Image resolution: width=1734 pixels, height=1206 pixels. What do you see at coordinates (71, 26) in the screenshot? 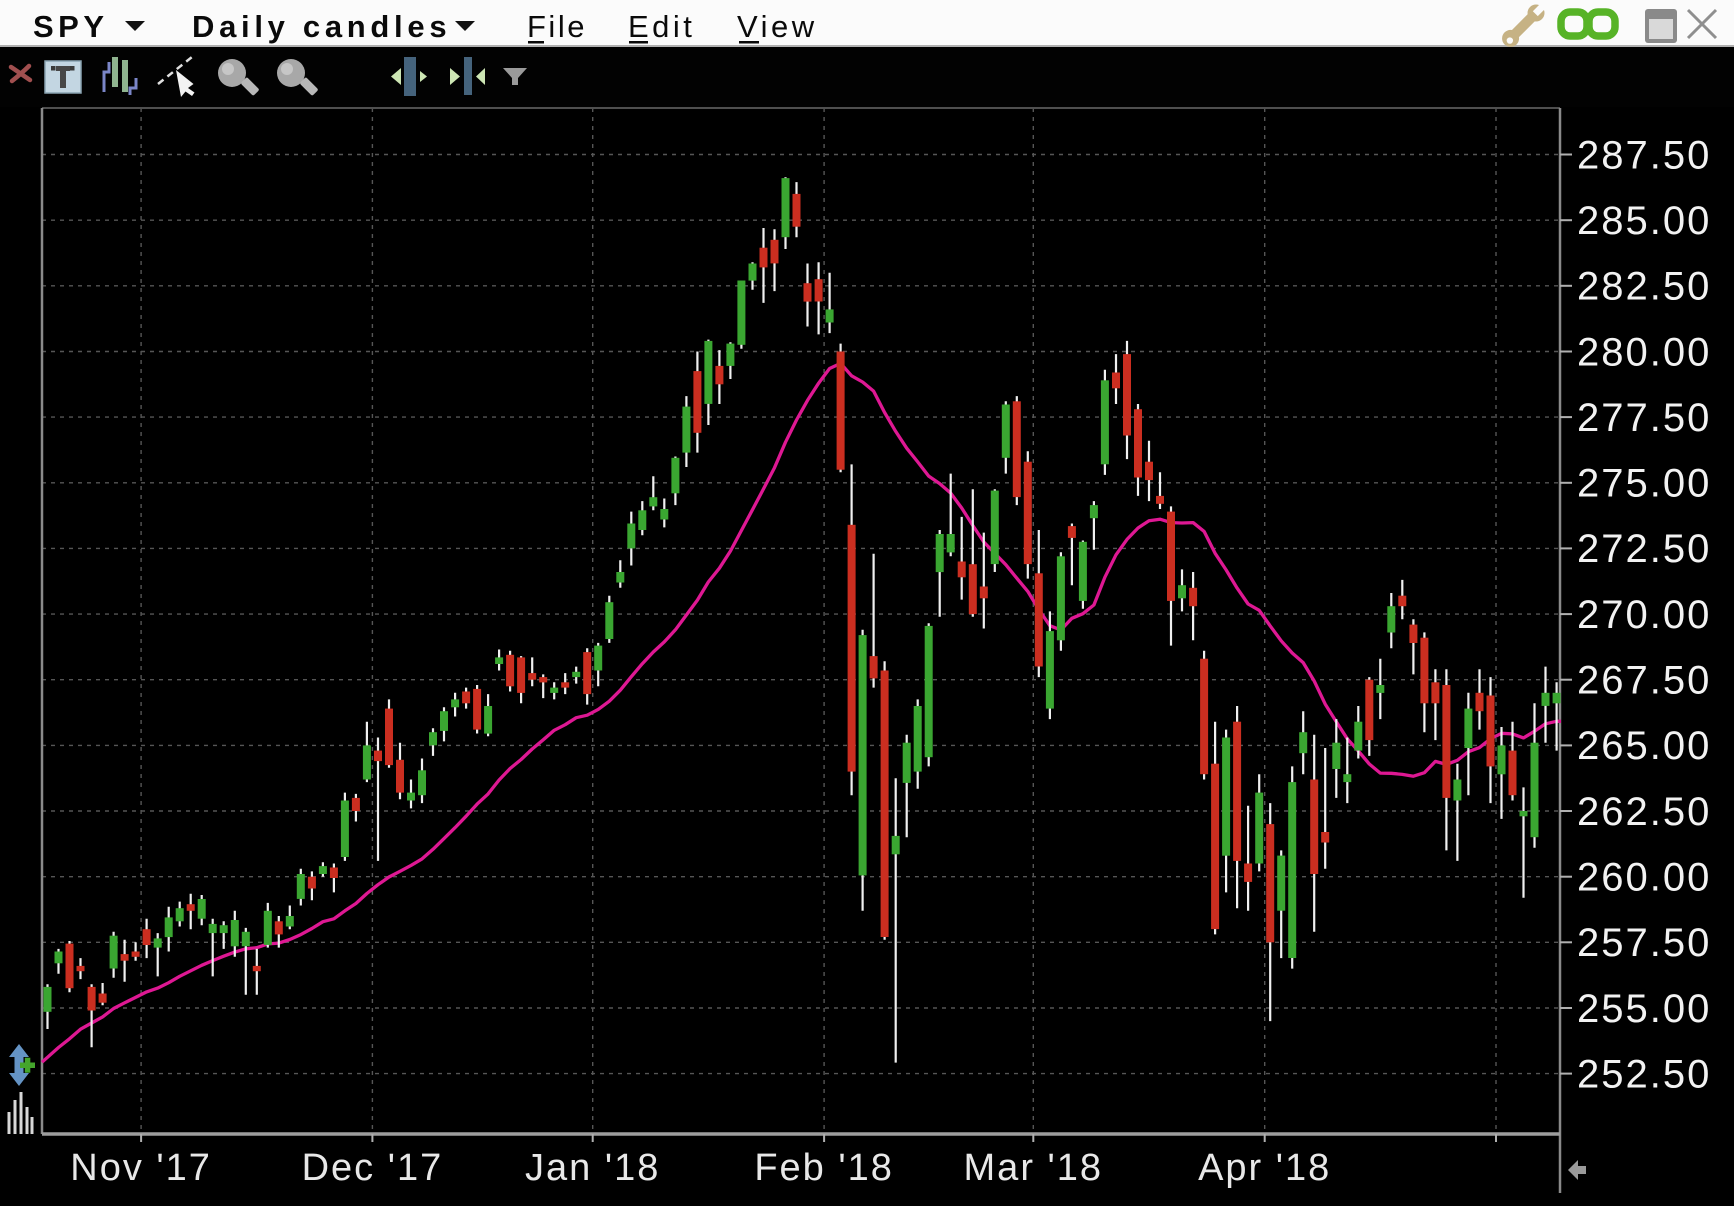
I see `svg-text: SPY` at bounding box center [71, 26].